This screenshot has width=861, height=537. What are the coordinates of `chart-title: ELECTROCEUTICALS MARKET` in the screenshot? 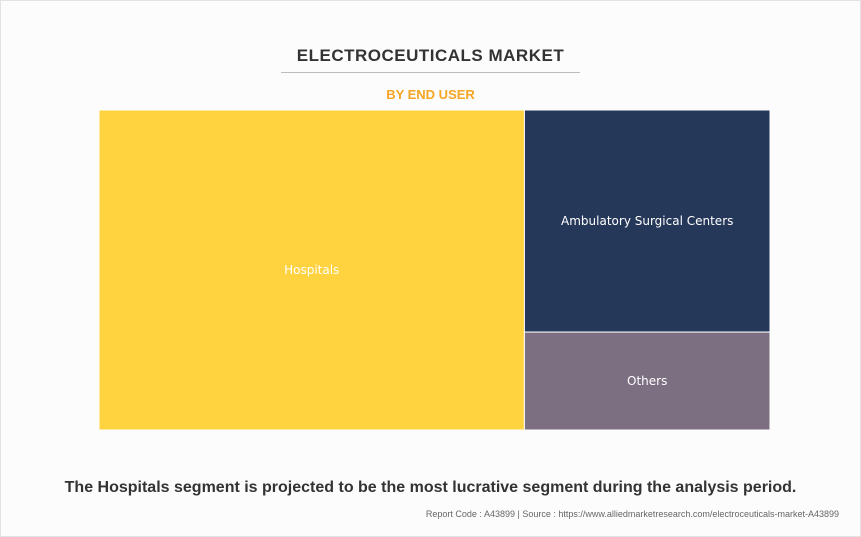 It's located at (430, 55).